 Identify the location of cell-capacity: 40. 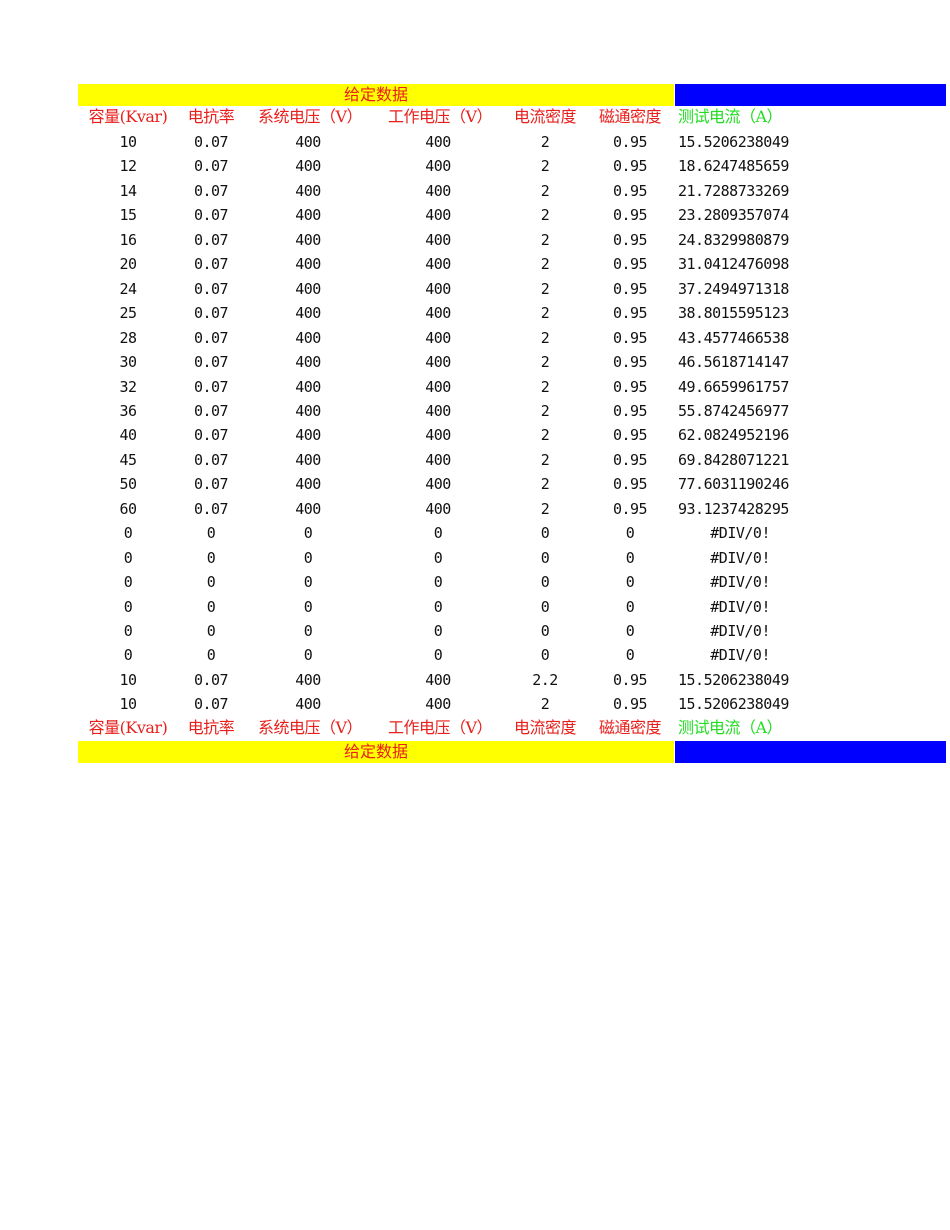
(128, 435).